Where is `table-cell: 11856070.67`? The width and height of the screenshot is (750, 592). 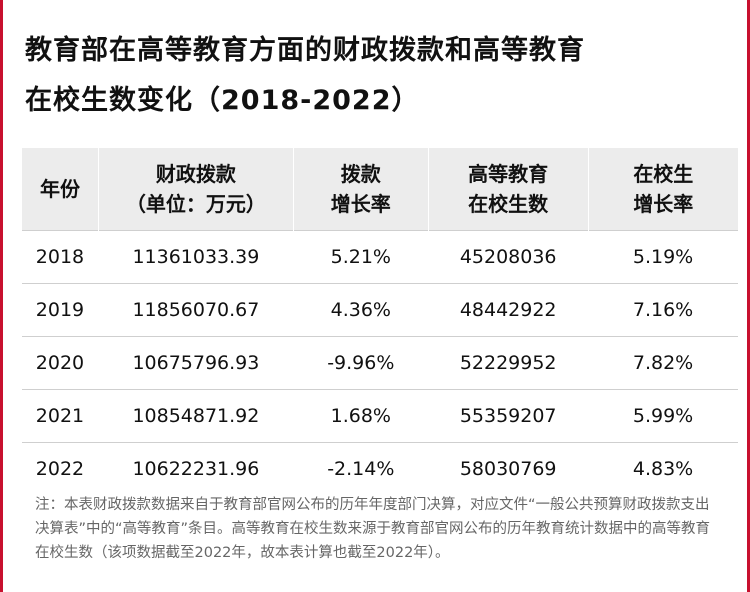 table-cell: 11856070.67 is located at coordinates (196, 310).